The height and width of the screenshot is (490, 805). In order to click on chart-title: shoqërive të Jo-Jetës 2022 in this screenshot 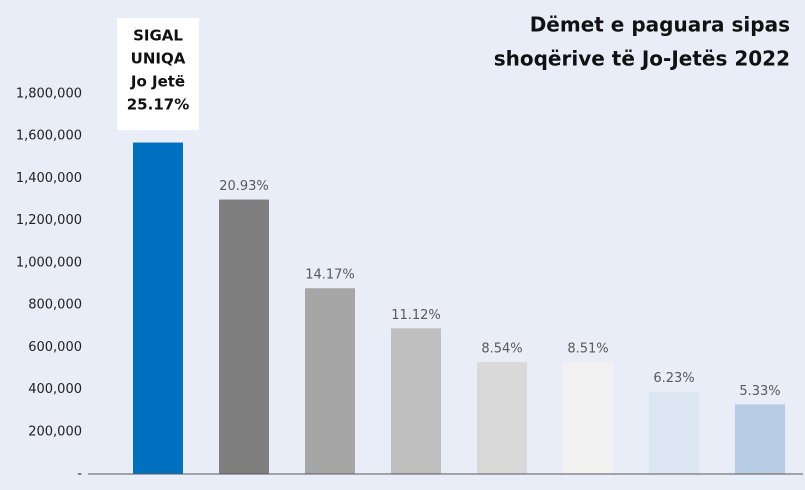, I will do `click(642, 59)`.